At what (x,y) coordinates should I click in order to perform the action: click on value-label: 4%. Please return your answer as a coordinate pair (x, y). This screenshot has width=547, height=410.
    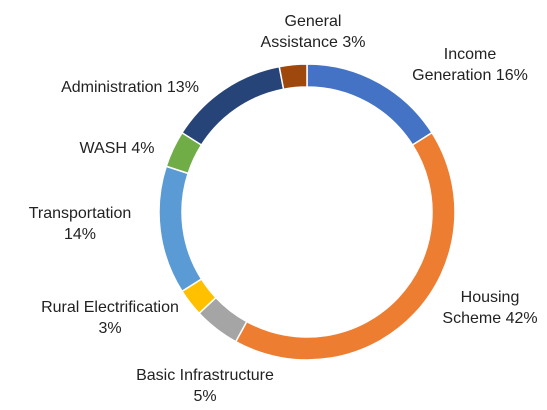
    Looking at the image, I should click on (143, 148).